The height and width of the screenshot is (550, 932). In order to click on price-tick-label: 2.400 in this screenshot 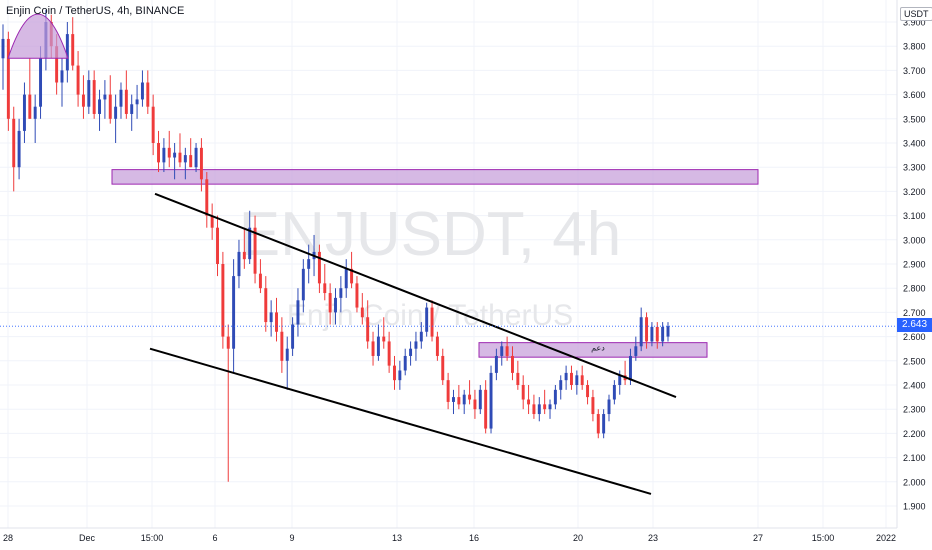, I will do `click(914, 386)`.